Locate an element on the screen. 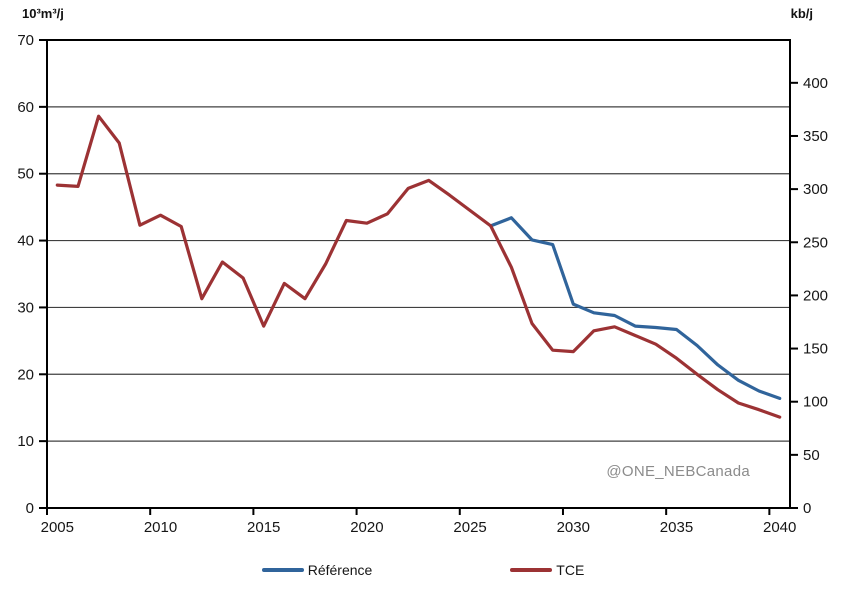  series-line-reference is located at coordinates (635, 308).